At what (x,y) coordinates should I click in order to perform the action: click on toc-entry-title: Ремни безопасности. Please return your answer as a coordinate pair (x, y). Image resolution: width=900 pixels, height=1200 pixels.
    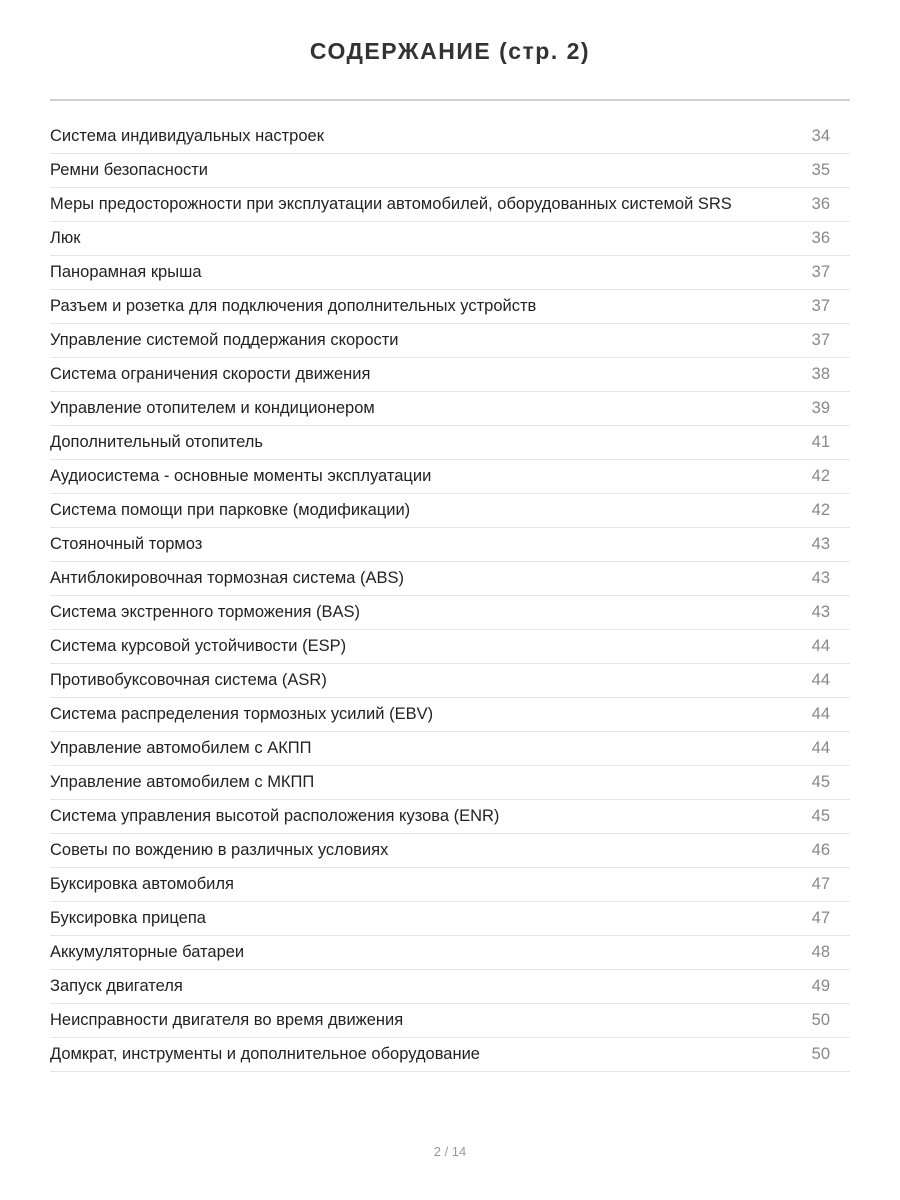
    Looking at the image, I should click on (129, 170).